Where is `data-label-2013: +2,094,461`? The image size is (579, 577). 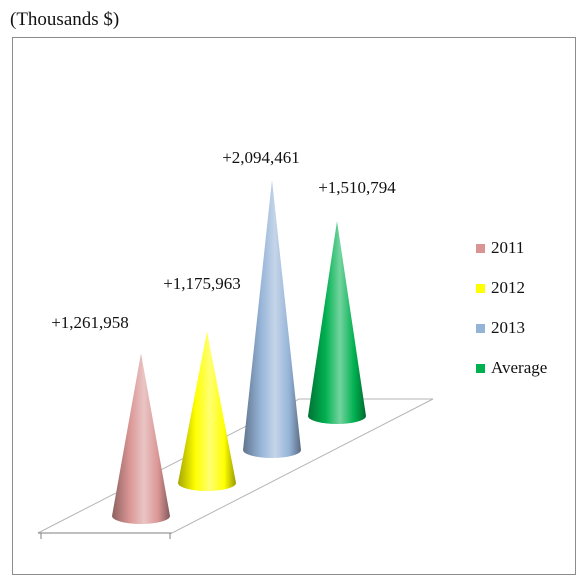
data-label-2013: +2,094,461 is located at coordinates (261, 157).